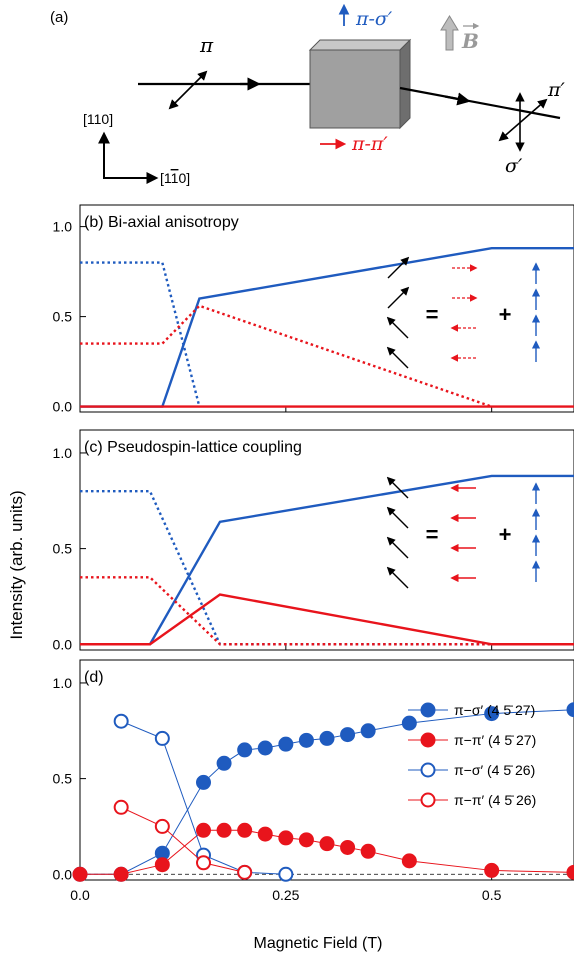 The image size is (574, 959). I want to click on pi-pi-channel-label: π-π′, so click(369, 144).